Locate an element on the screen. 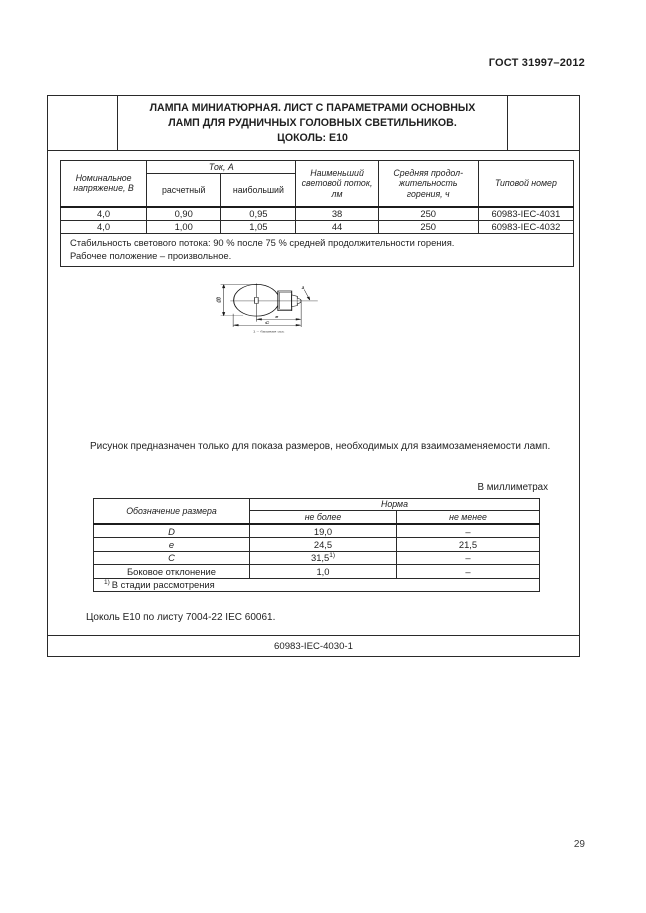  cell-dim-name: e is located at coordinates (171, 544).